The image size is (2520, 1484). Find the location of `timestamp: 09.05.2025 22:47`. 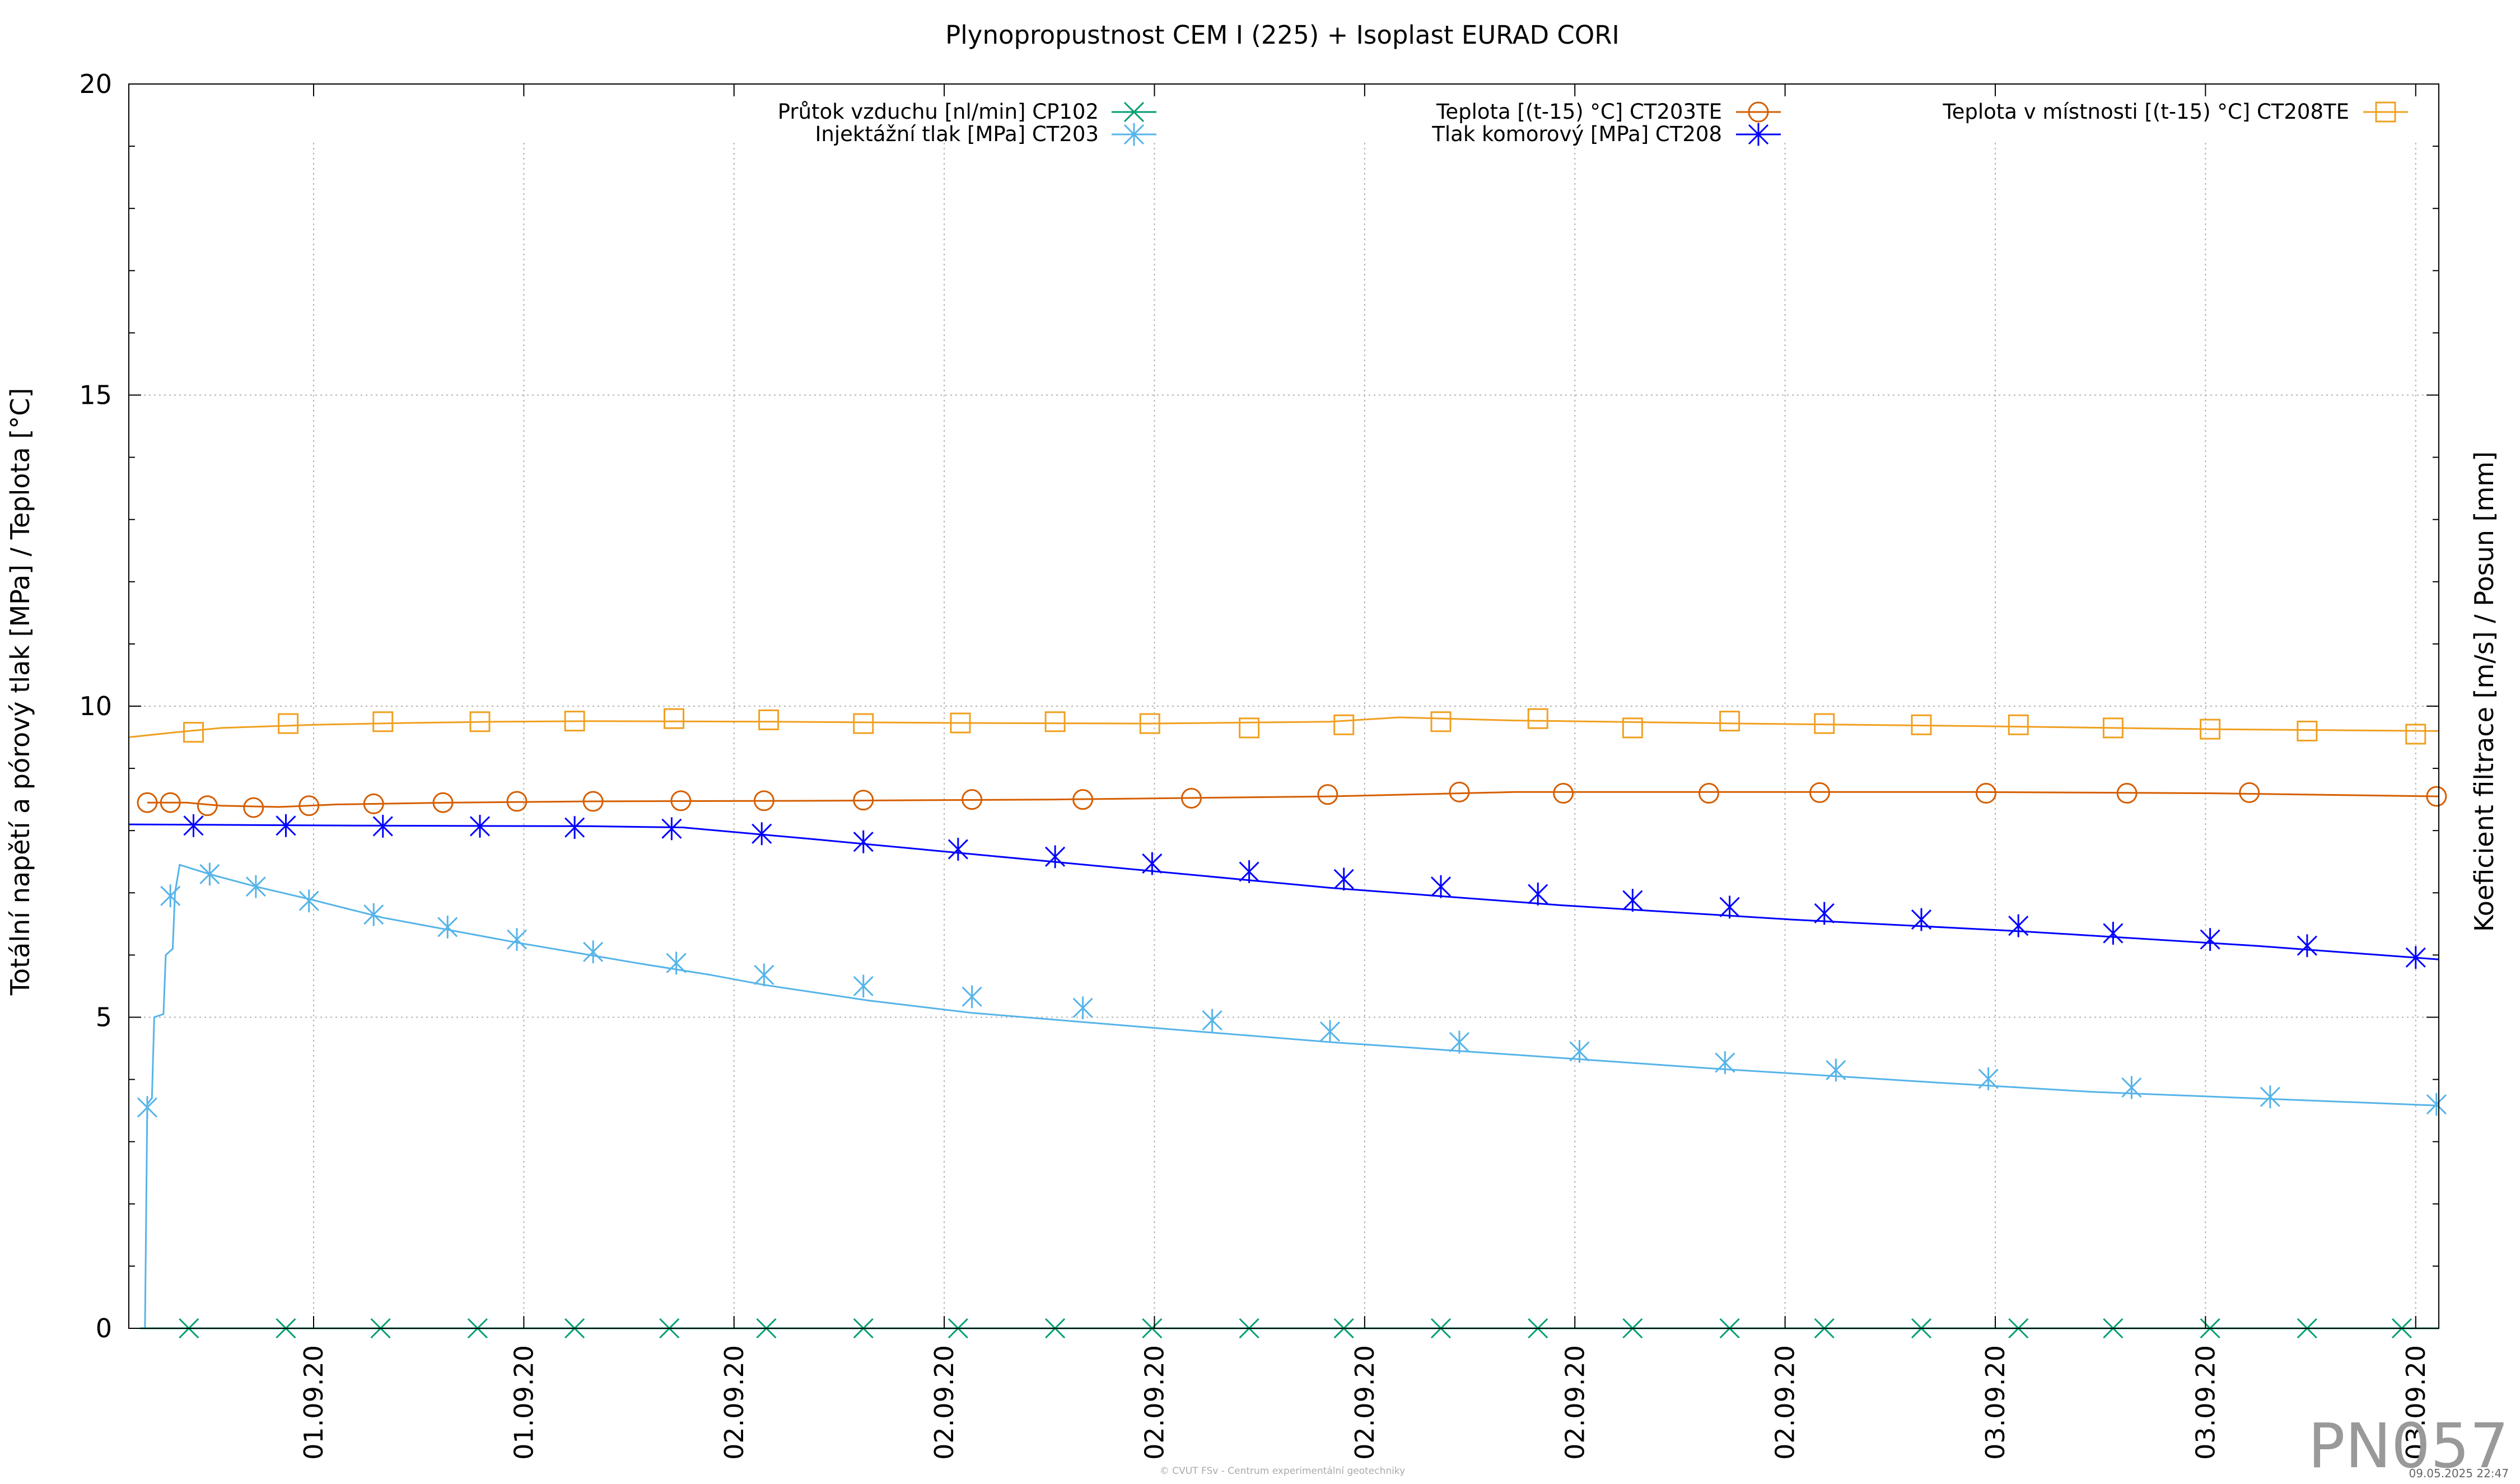

timestamp: 09.05.2025 22:47 is located at coordinates (2459, 1474).